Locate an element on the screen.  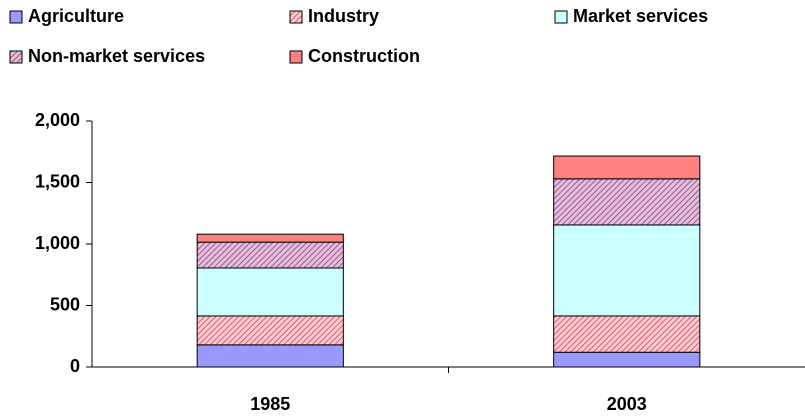
y-tick-label: 1,500 is located at coordinates (57, 181).